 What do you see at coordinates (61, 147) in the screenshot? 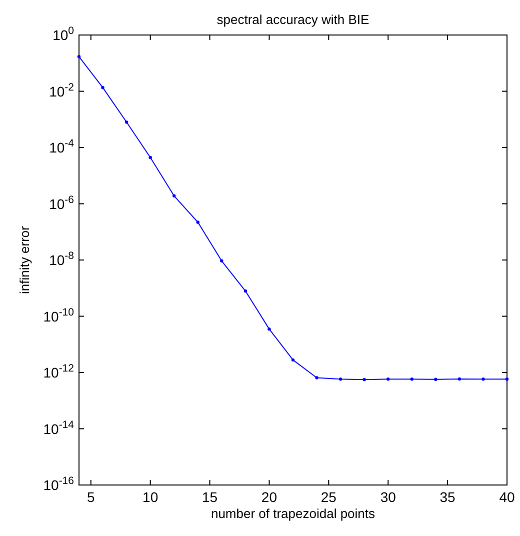
I see `y-tick-label: 10$^{-4}$` at bounding box center [61, 147].